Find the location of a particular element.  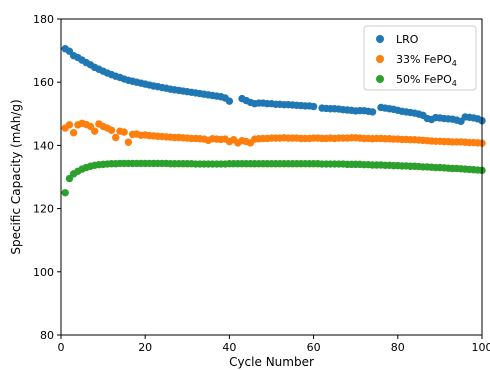

x-tick-label: 100 is located at coordinates (481, 347).